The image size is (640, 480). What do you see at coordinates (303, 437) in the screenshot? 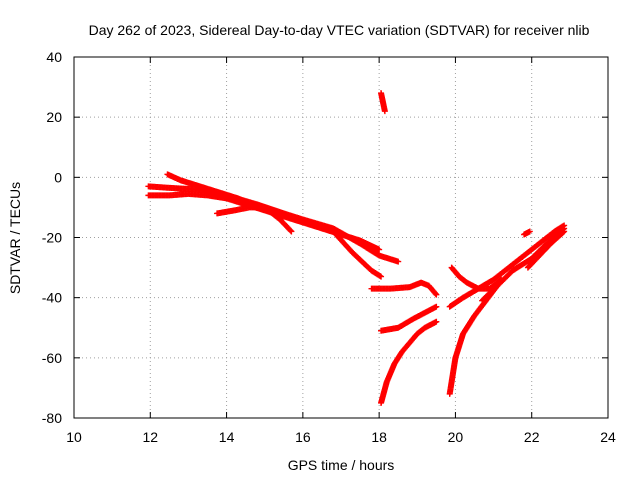
I see `x-tick-label: 16` at bounding box center [303, 437].